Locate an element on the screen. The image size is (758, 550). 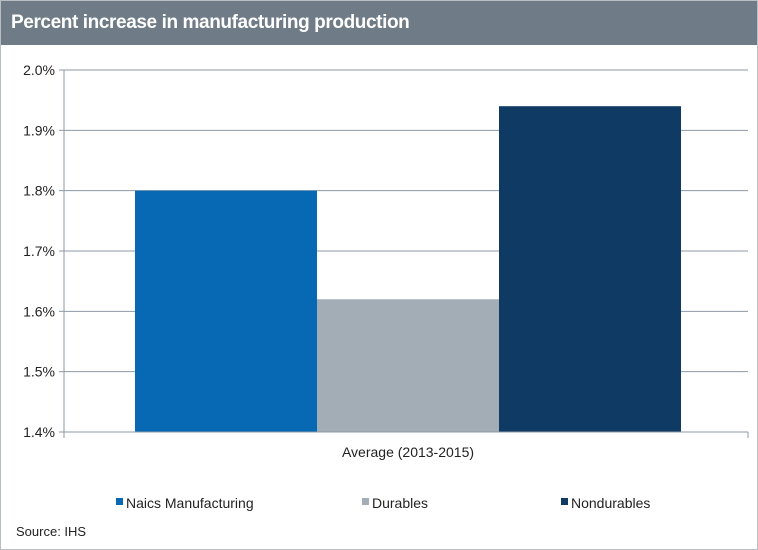
bar-nondurables is located at coordinates (590, 269).